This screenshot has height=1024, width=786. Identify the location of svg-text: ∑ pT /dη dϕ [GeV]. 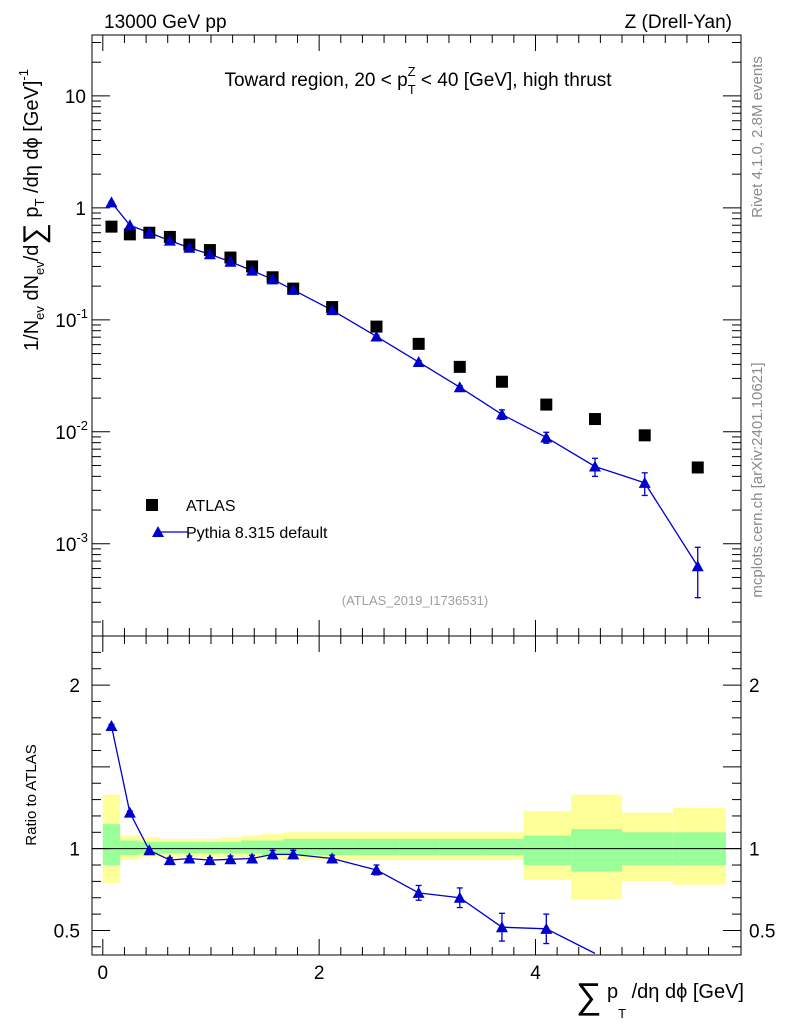
(660, 998).